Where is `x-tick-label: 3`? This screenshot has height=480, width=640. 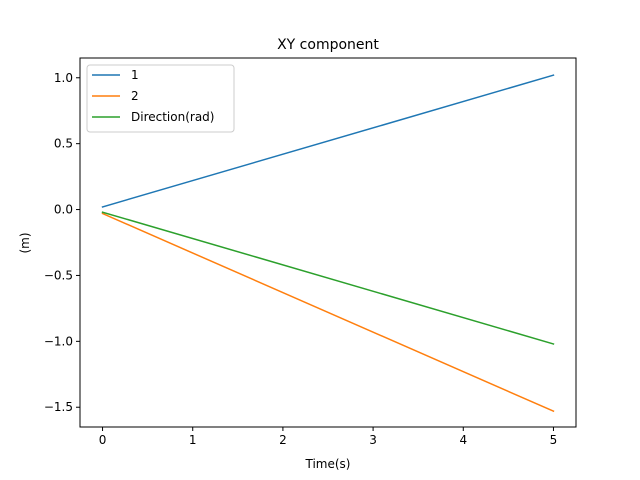
x-tick-label: 3 is located at coordinates (373, 440).